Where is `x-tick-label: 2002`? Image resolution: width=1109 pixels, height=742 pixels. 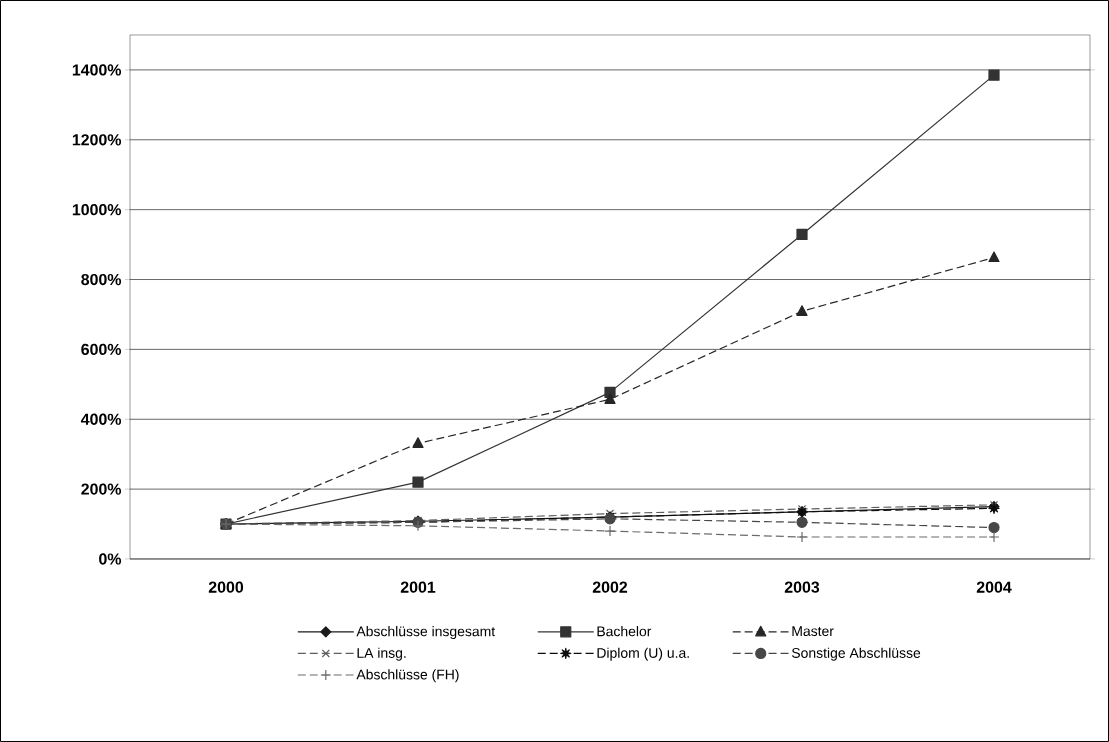 x-tick-label: 2002 is located at coordinates (610, 587).